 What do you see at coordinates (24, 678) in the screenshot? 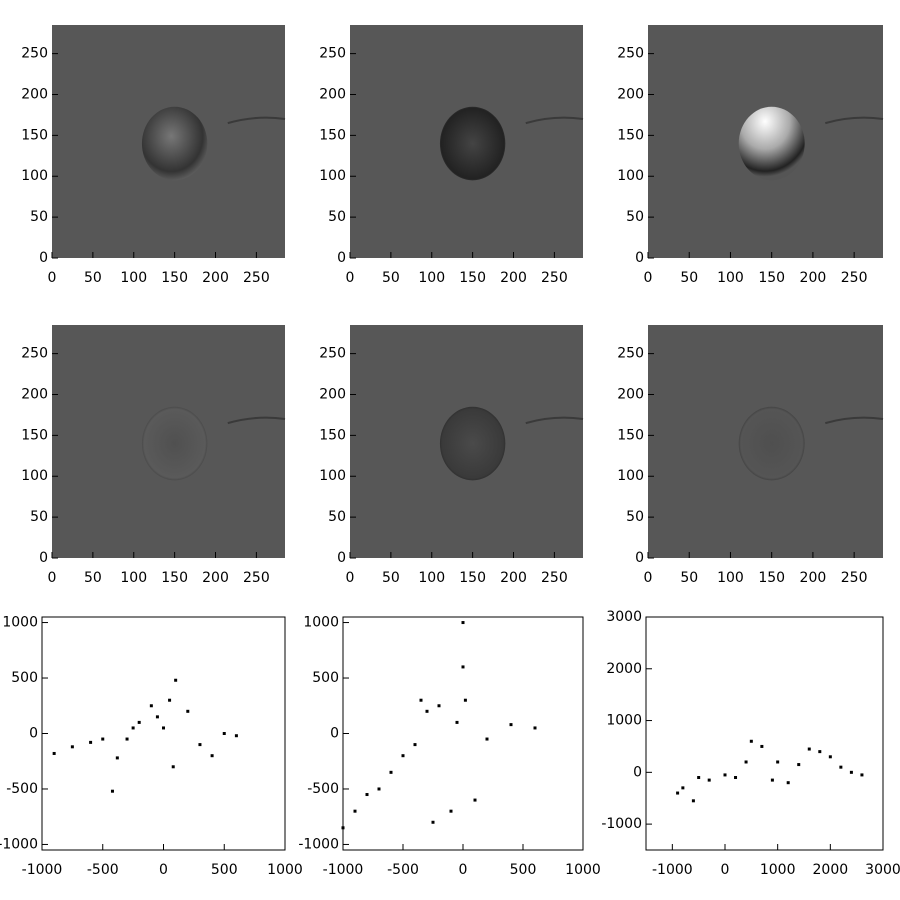
I see `y-tick-label: 500` at bounding box center [24, 678].